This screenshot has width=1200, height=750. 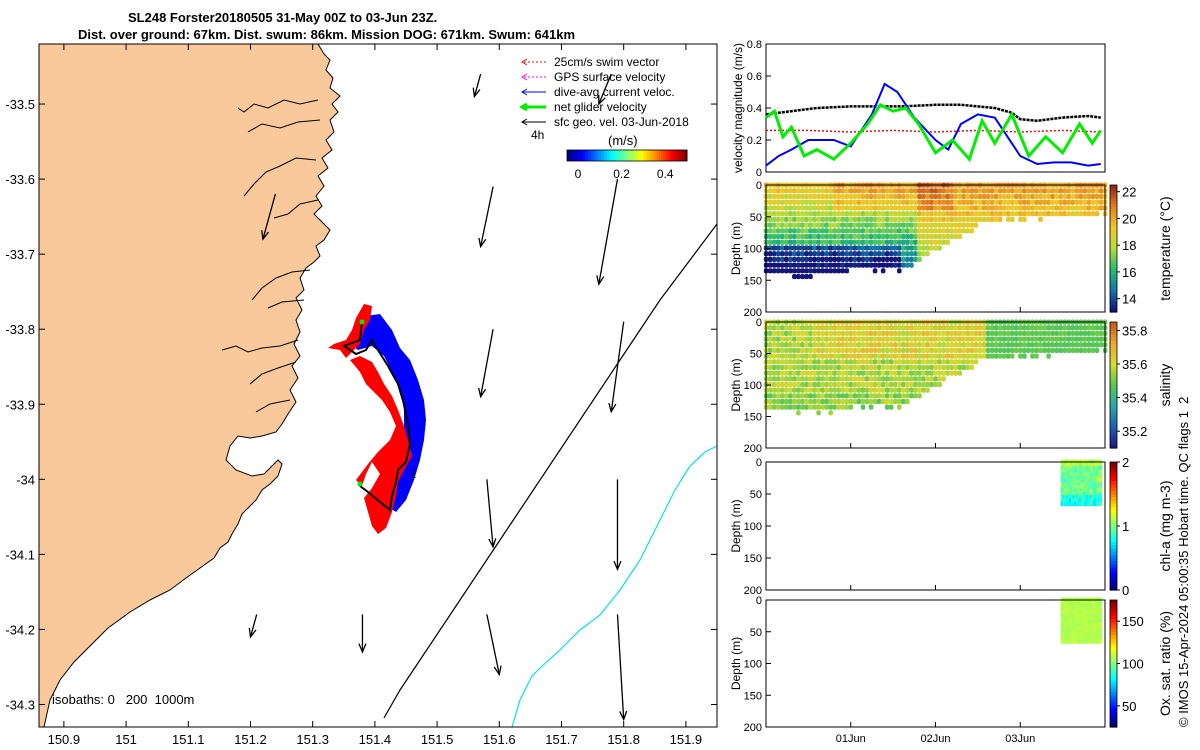 I want to click on velocity-series-line, so click(x=933, y=131).